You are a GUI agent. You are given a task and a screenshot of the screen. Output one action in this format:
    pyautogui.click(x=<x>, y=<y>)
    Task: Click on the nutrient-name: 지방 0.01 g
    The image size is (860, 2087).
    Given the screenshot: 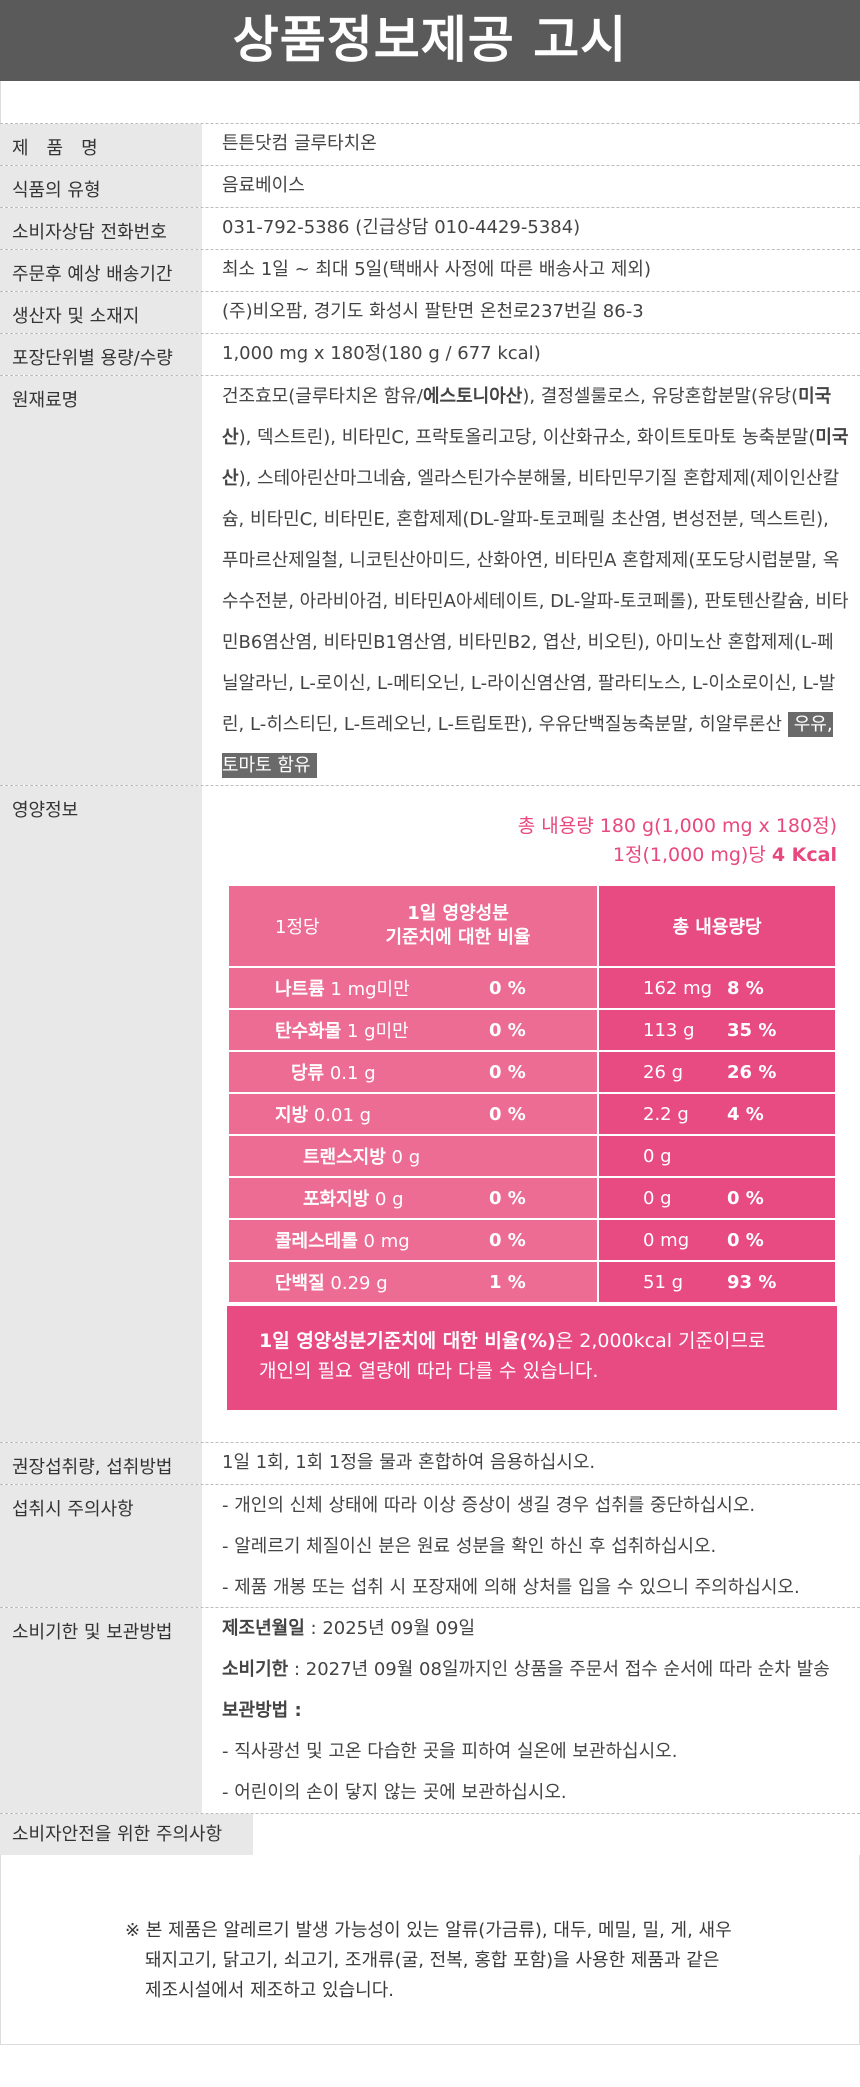 What is the action you would take?
    pyautogui.click(x=359, y=1114)
    